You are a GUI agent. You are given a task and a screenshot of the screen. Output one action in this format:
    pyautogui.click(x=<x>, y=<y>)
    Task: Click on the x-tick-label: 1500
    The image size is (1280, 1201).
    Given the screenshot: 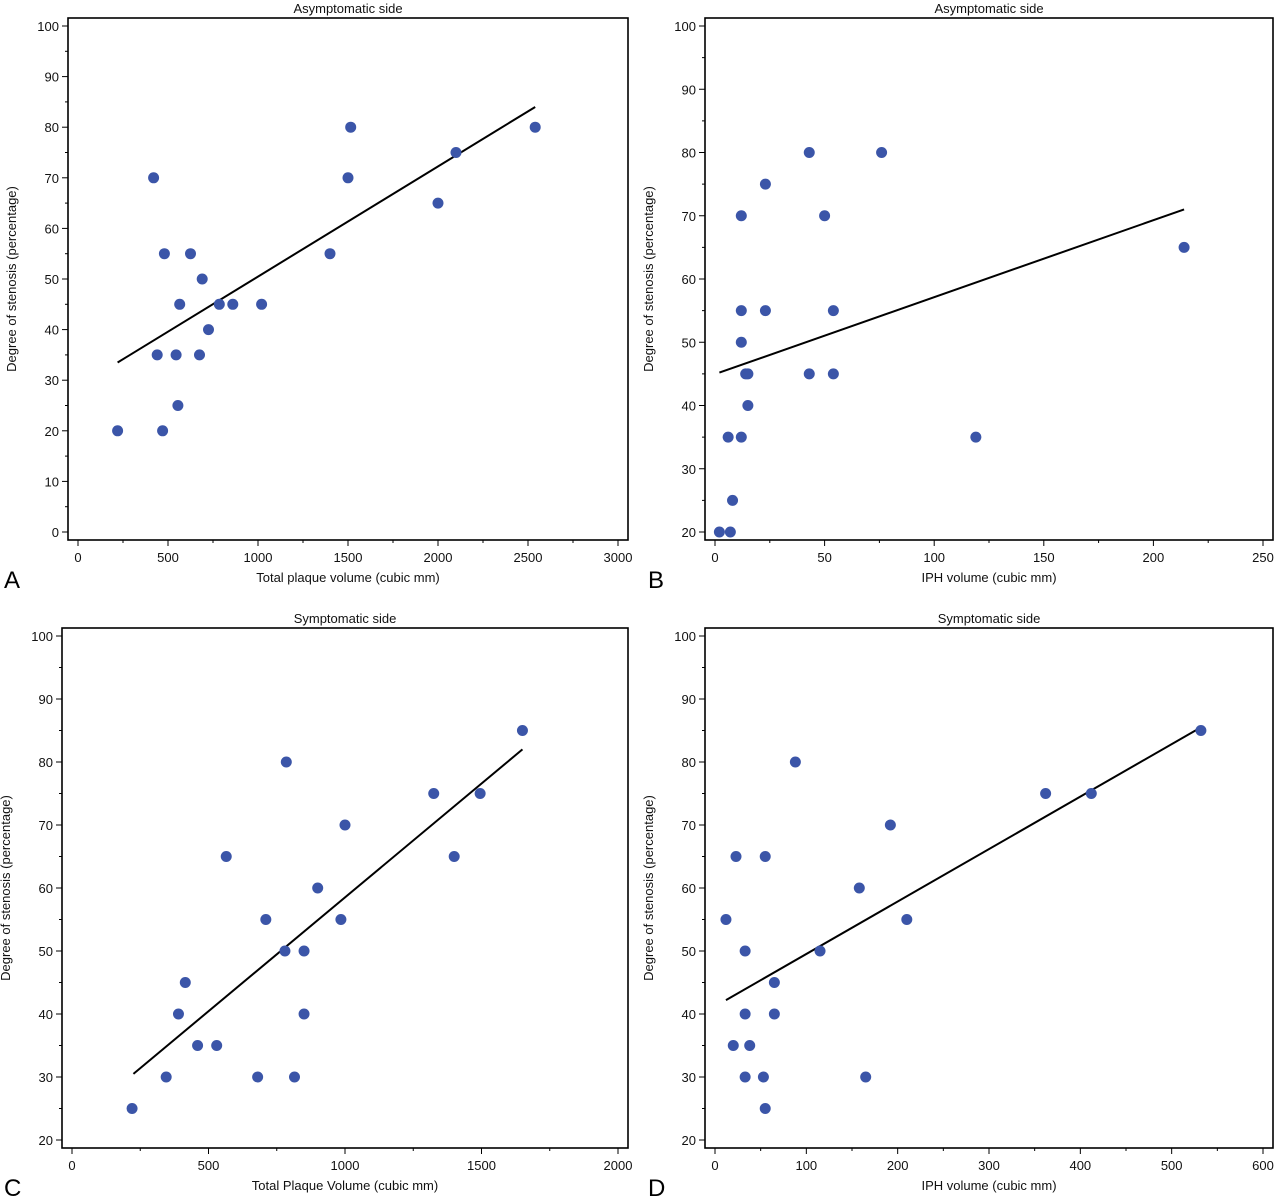 What is the action you would take?
    pyautogui.click(x=481, y=1165)
    